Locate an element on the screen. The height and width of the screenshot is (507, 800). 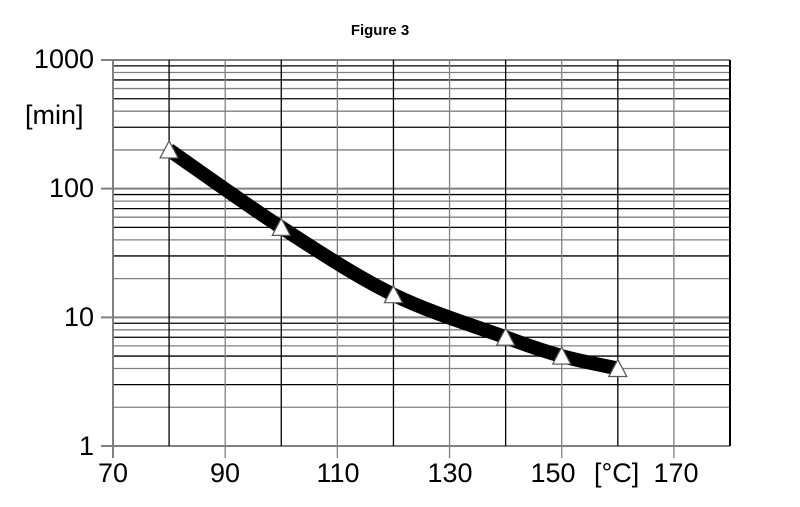
x-tick-label-70: 70 is located at coordinates (113, 473).